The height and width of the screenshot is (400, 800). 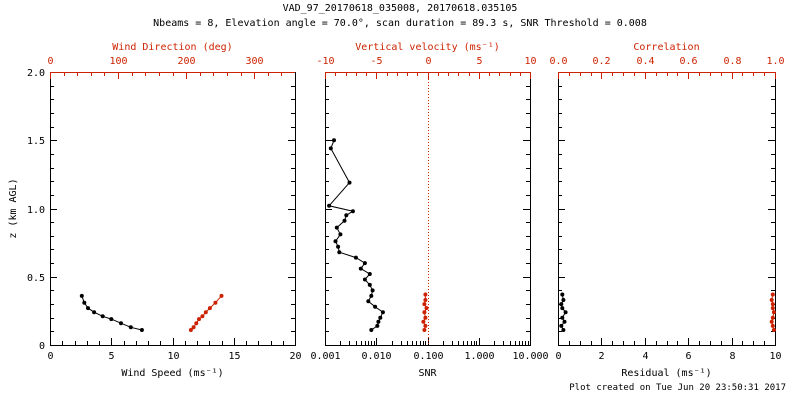 I want to click on svg-text: 0.001, so click(x=325, y=356).